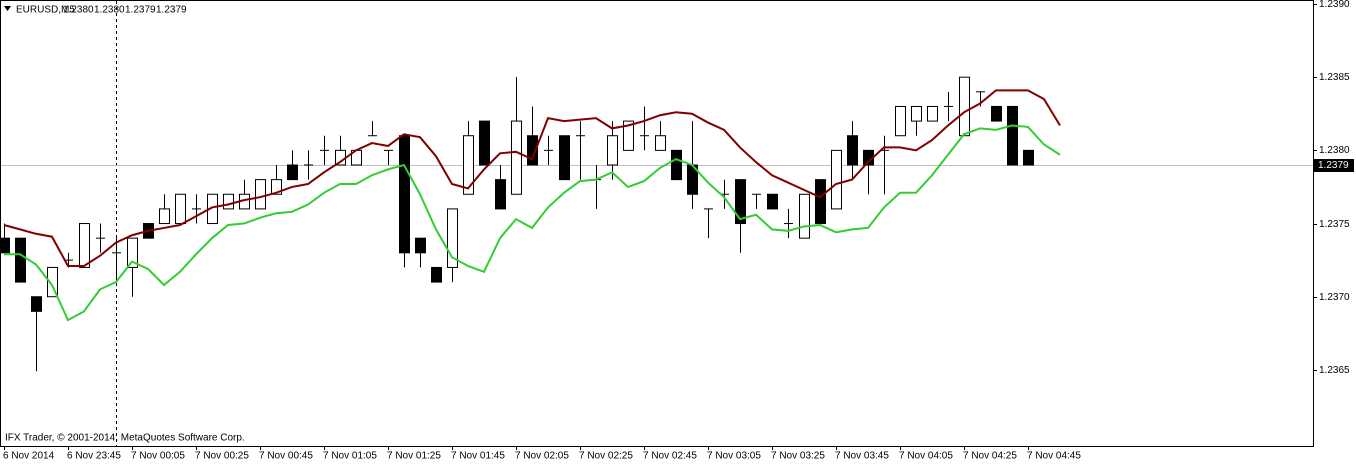 The width and height of the screenshot is (1356, 464). Describe the element at coordinates (1334, 77) in the screenshot. I see `y-tick-label: 1.2385` at that location.